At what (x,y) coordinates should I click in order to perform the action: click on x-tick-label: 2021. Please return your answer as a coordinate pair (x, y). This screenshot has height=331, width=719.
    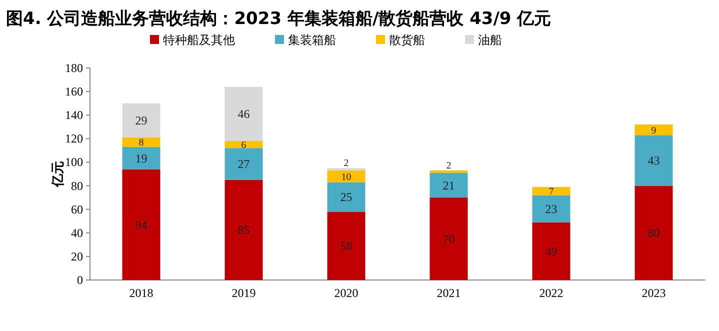
    Looking at the image, I should click on (448, 293).